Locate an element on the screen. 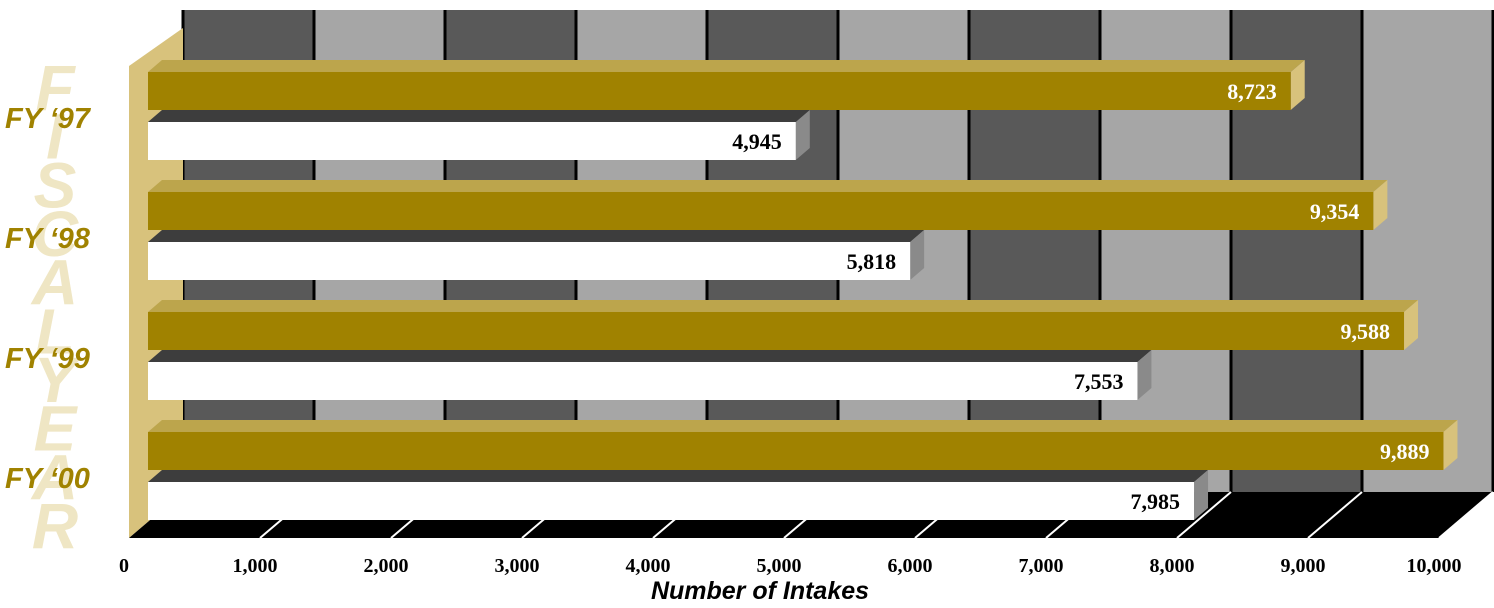 This screenshot has width=1494, height=608. bar-value-label: 4,945 is located at coordinates (757, 141).